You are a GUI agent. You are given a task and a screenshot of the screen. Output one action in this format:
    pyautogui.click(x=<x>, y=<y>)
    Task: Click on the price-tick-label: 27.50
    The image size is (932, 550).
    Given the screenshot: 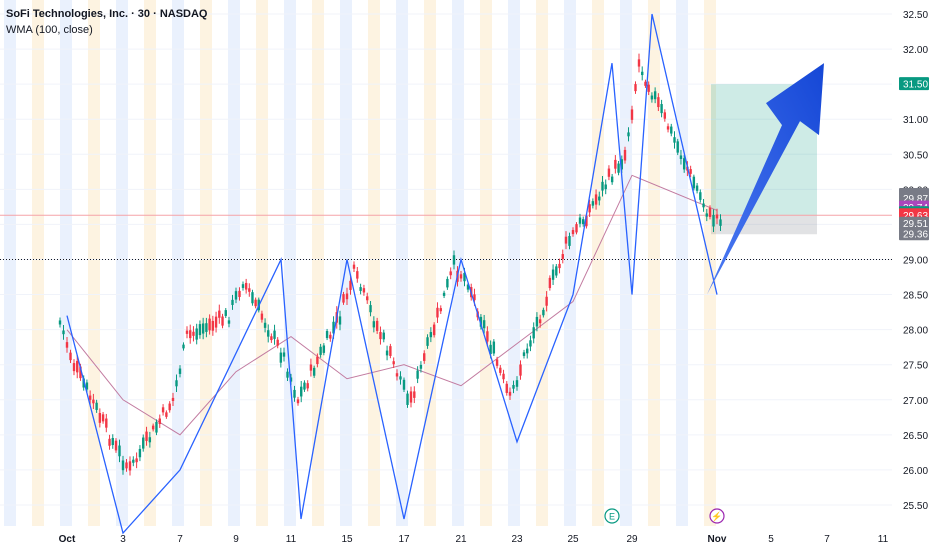 What is the action you would take?
    pyautogui.click(x=915, y=366)
    